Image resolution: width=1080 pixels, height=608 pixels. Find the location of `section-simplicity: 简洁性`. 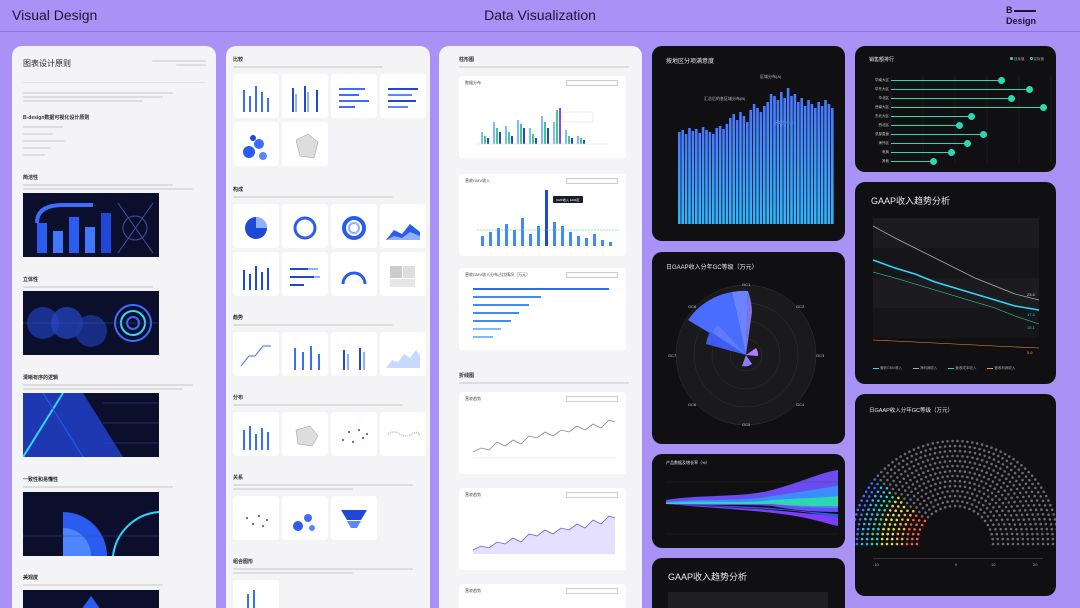

section-simplicity: 简洁性 is located at coordinates (31, 178).